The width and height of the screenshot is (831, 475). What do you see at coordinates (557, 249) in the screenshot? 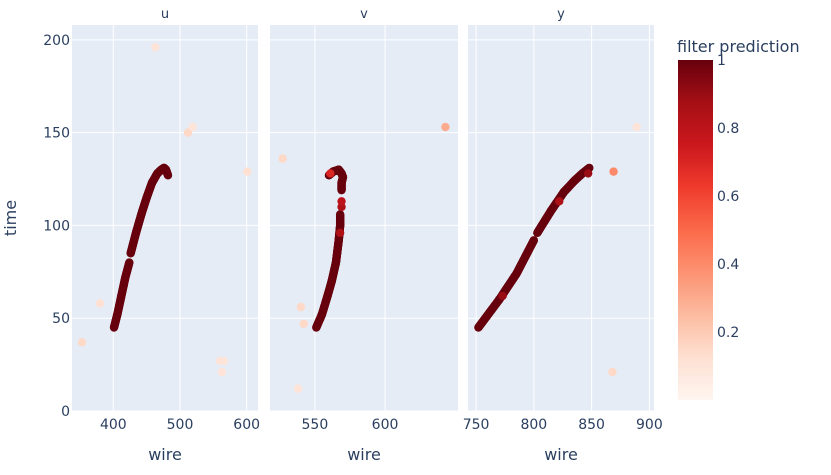
I see `points-y` at bounding box center [557, 249].